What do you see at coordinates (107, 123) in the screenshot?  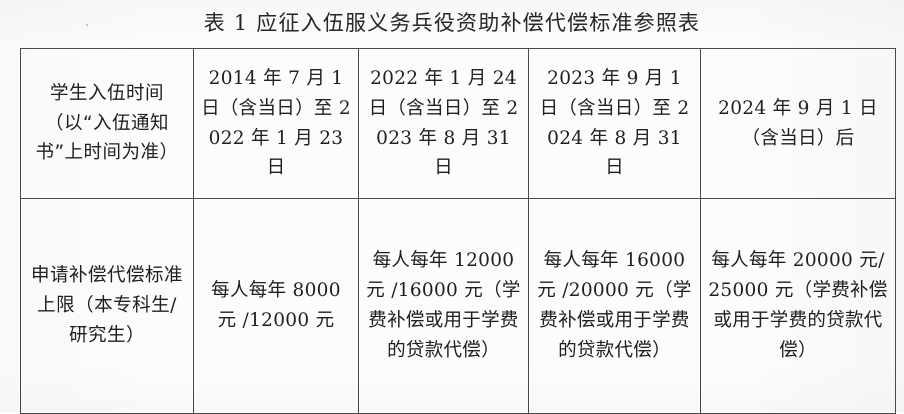 I see `row-header-enlistment-time: 学生入伍时间（以“入伍通知书”上时间为准）` at bounding box center [107, 123].